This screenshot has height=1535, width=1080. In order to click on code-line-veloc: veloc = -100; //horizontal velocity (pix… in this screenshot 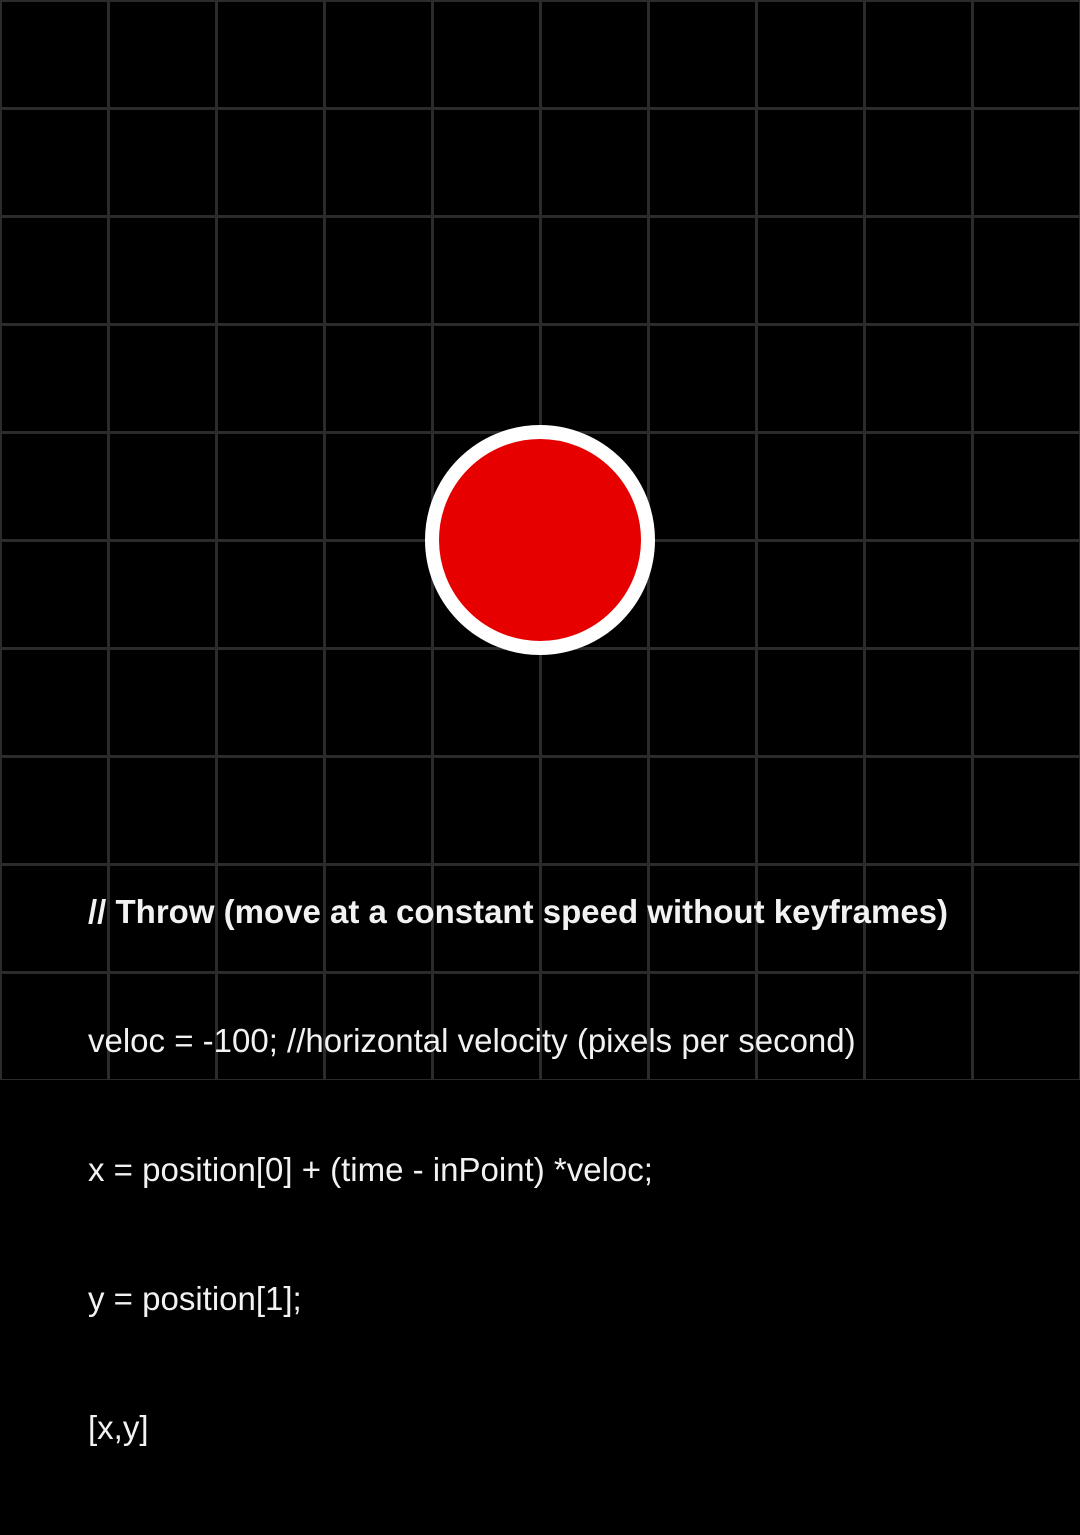, I will do `click(472, 1040)`.